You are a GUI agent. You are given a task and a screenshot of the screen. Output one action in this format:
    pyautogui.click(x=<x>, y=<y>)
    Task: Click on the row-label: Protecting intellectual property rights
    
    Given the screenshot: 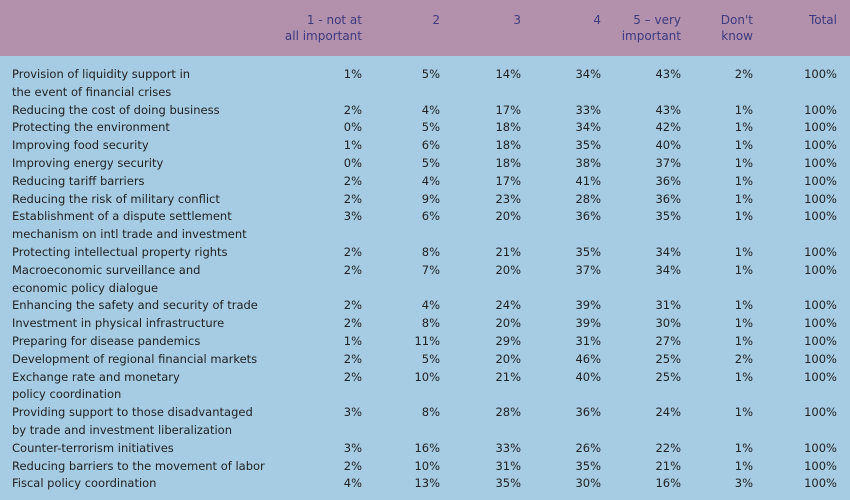 What is the action you would take?
    pyautogui.click(x=120, y=251)
    